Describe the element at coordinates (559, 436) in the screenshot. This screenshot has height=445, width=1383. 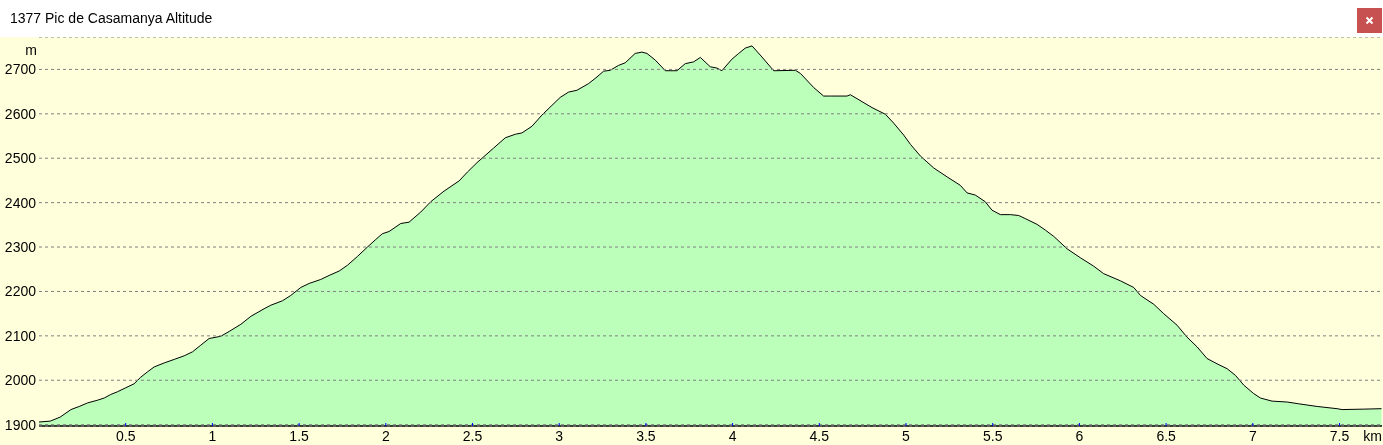
I see `x-tick-label: 3` at that location.